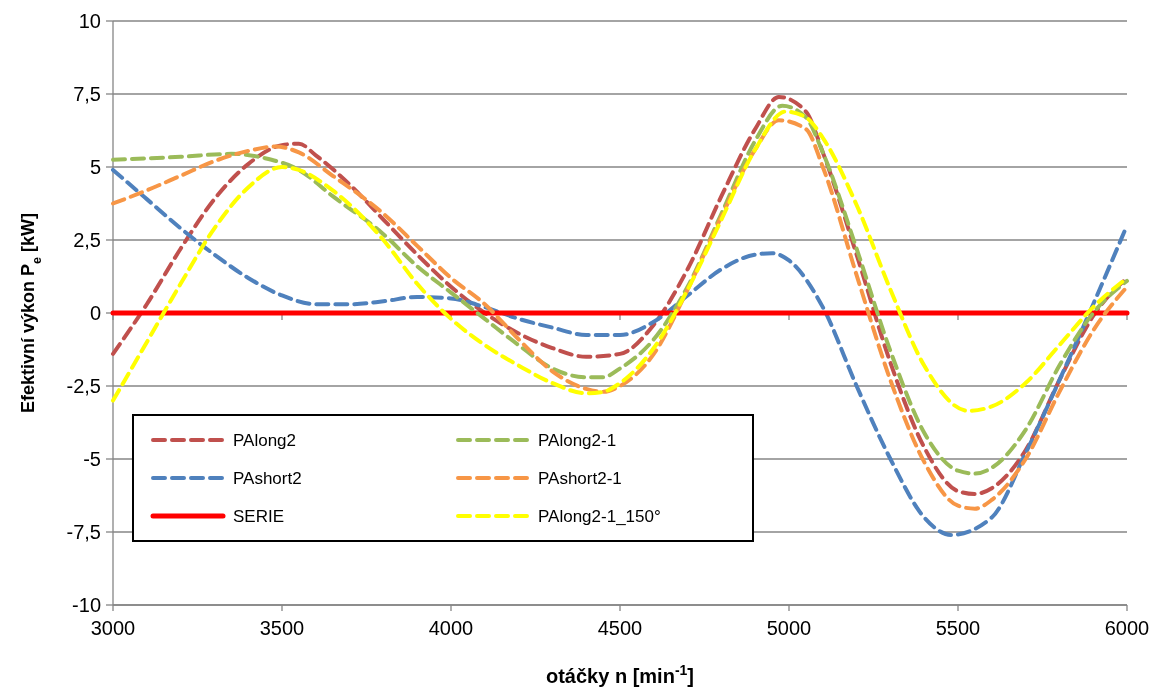 This screenshot has width=1154, height=691. Describe the element at coordinates (87, 94) in the screenshot. I see `y-tick-label: 7,5` at that location.